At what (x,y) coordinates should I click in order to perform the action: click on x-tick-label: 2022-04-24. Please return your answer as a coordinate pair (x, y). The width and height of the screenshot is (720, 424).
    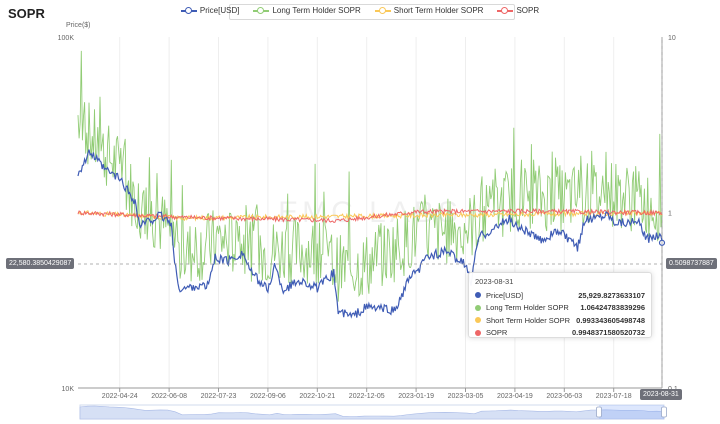
    Looking at the image, I should click on (120, 396).